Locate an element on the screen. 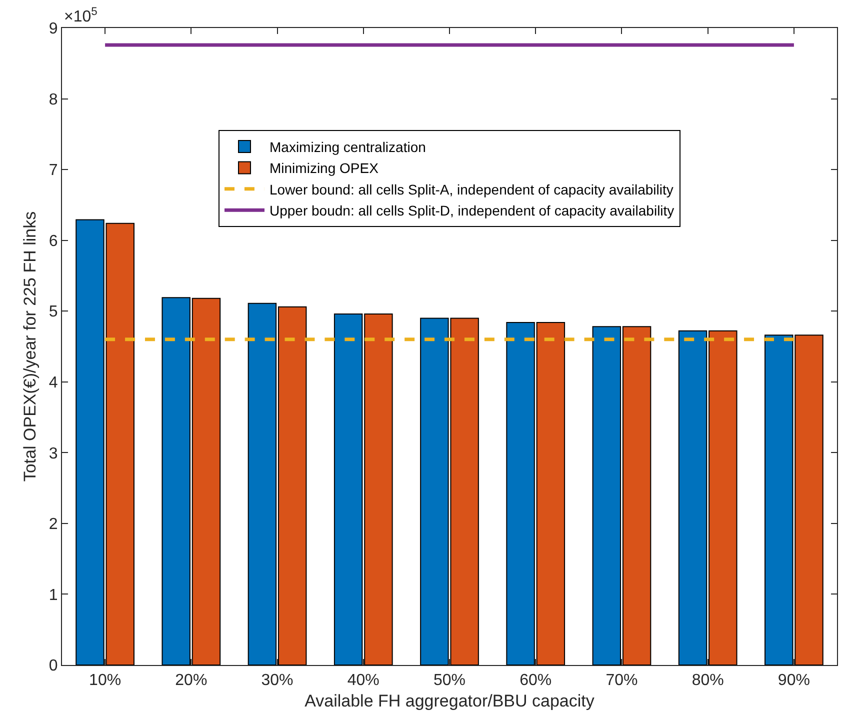 The image size is (849, 727). x-tick-label: 10% is located at coordinates (105, 681).